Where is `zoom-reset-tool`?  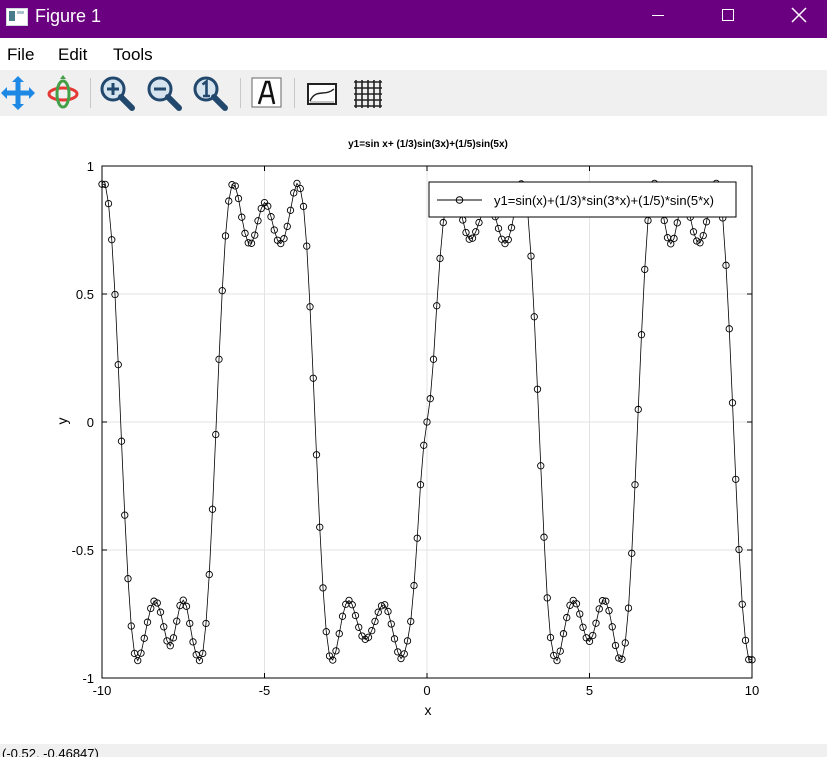
zoom-reset-tool is located at coordinates (210, 93).